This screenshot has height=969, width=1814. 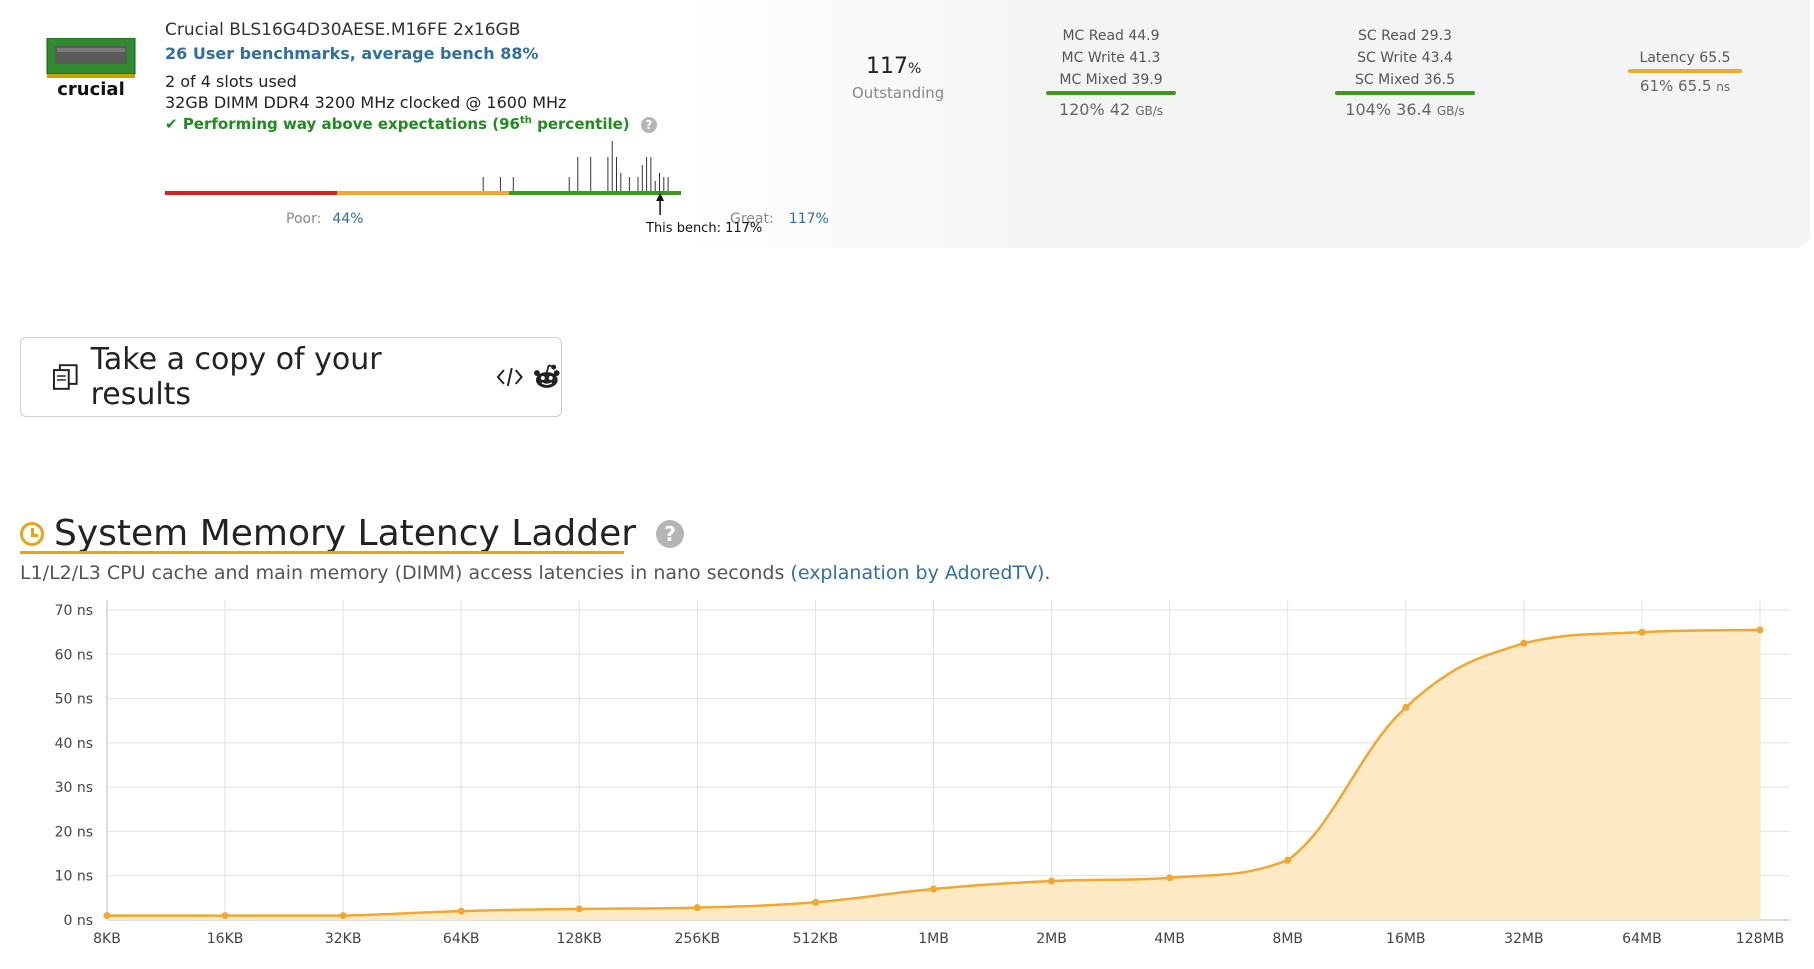 What do you see at coordinates (698, 939) in the screenshot?
I see `x-tick-label: 256KB` at bounding box center [698, 939].